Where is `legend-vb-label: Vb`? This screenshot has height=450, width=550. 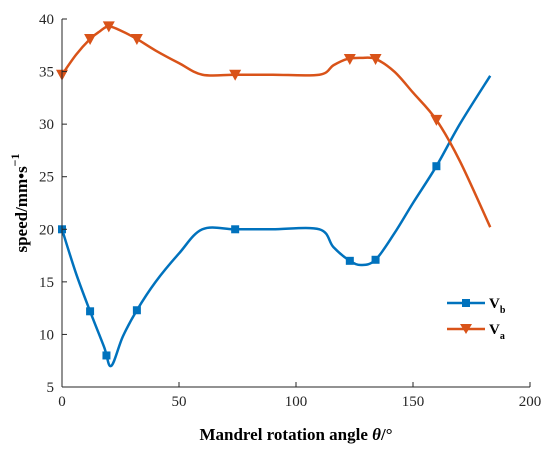
legend-vb-label: Vb is located at coordinates (497, 306).